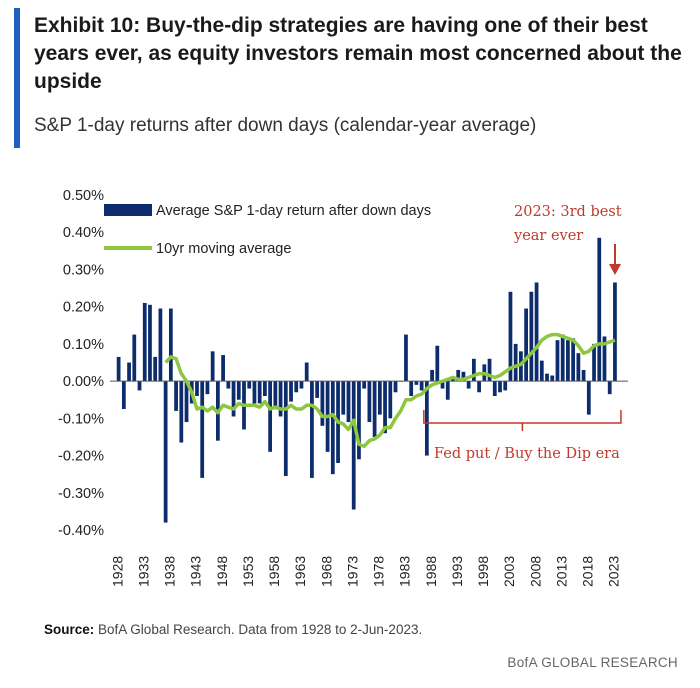  I want to click on best-year-annotation-line2: year ever, so click(548, 236).